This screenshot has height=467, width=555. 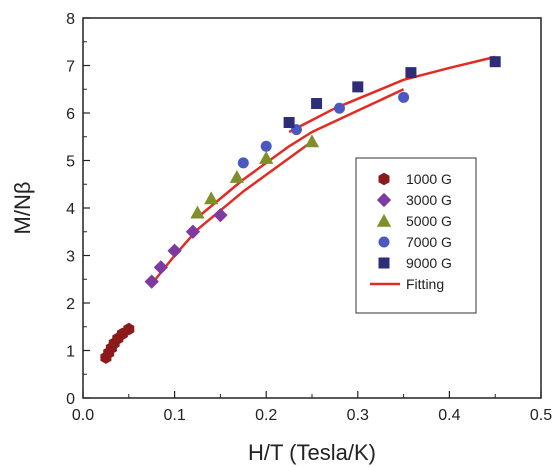 What do you see at coordinates (174, 415) in the screenshot?
I see `x-tick-label: 0.1` at bounding box center [174, 415].